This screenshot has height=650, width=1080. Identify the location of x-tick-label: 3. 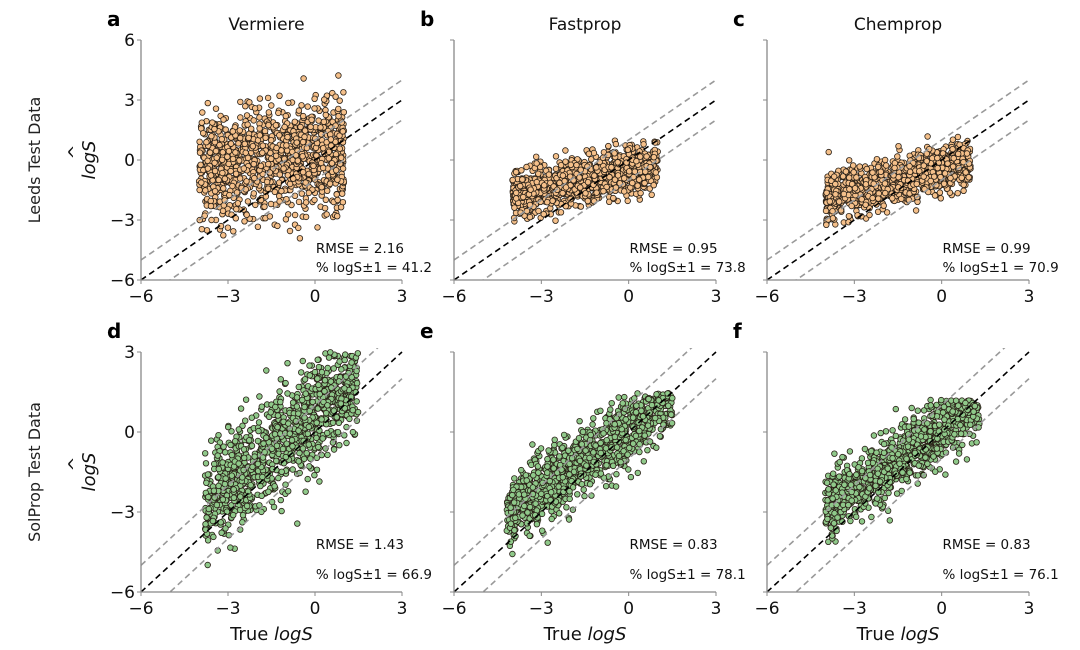
(716, 297).